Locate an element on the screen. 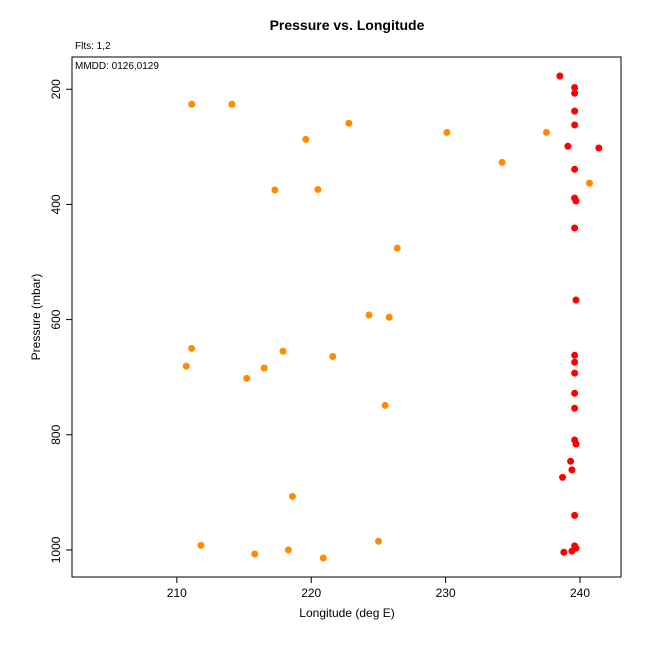  y-tick-label: 400 is located at coordinates (56, 204).